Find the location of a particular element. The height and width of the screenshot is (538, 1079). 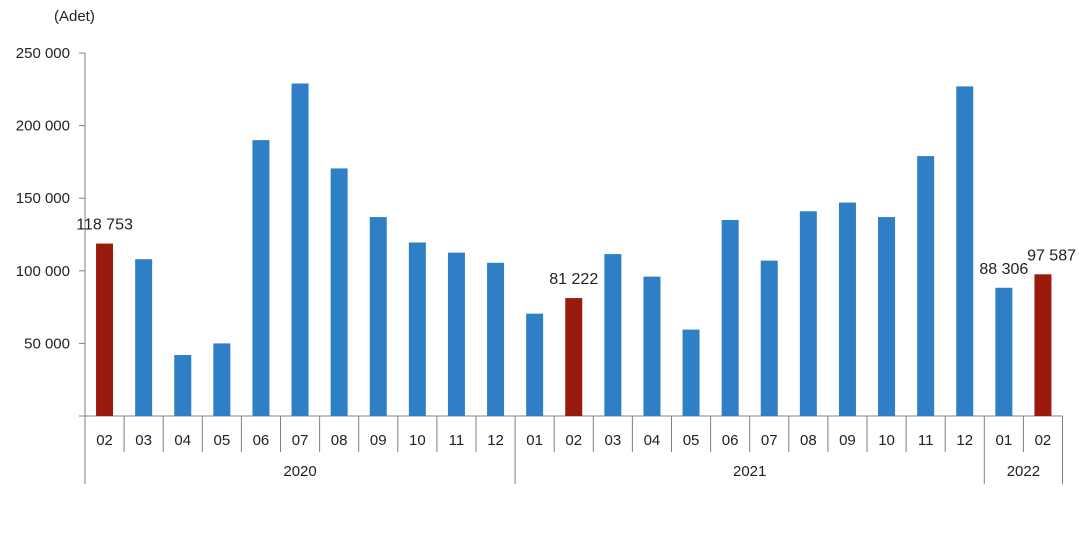

data-label: 88 306 is located at coordinates (1003, 269).